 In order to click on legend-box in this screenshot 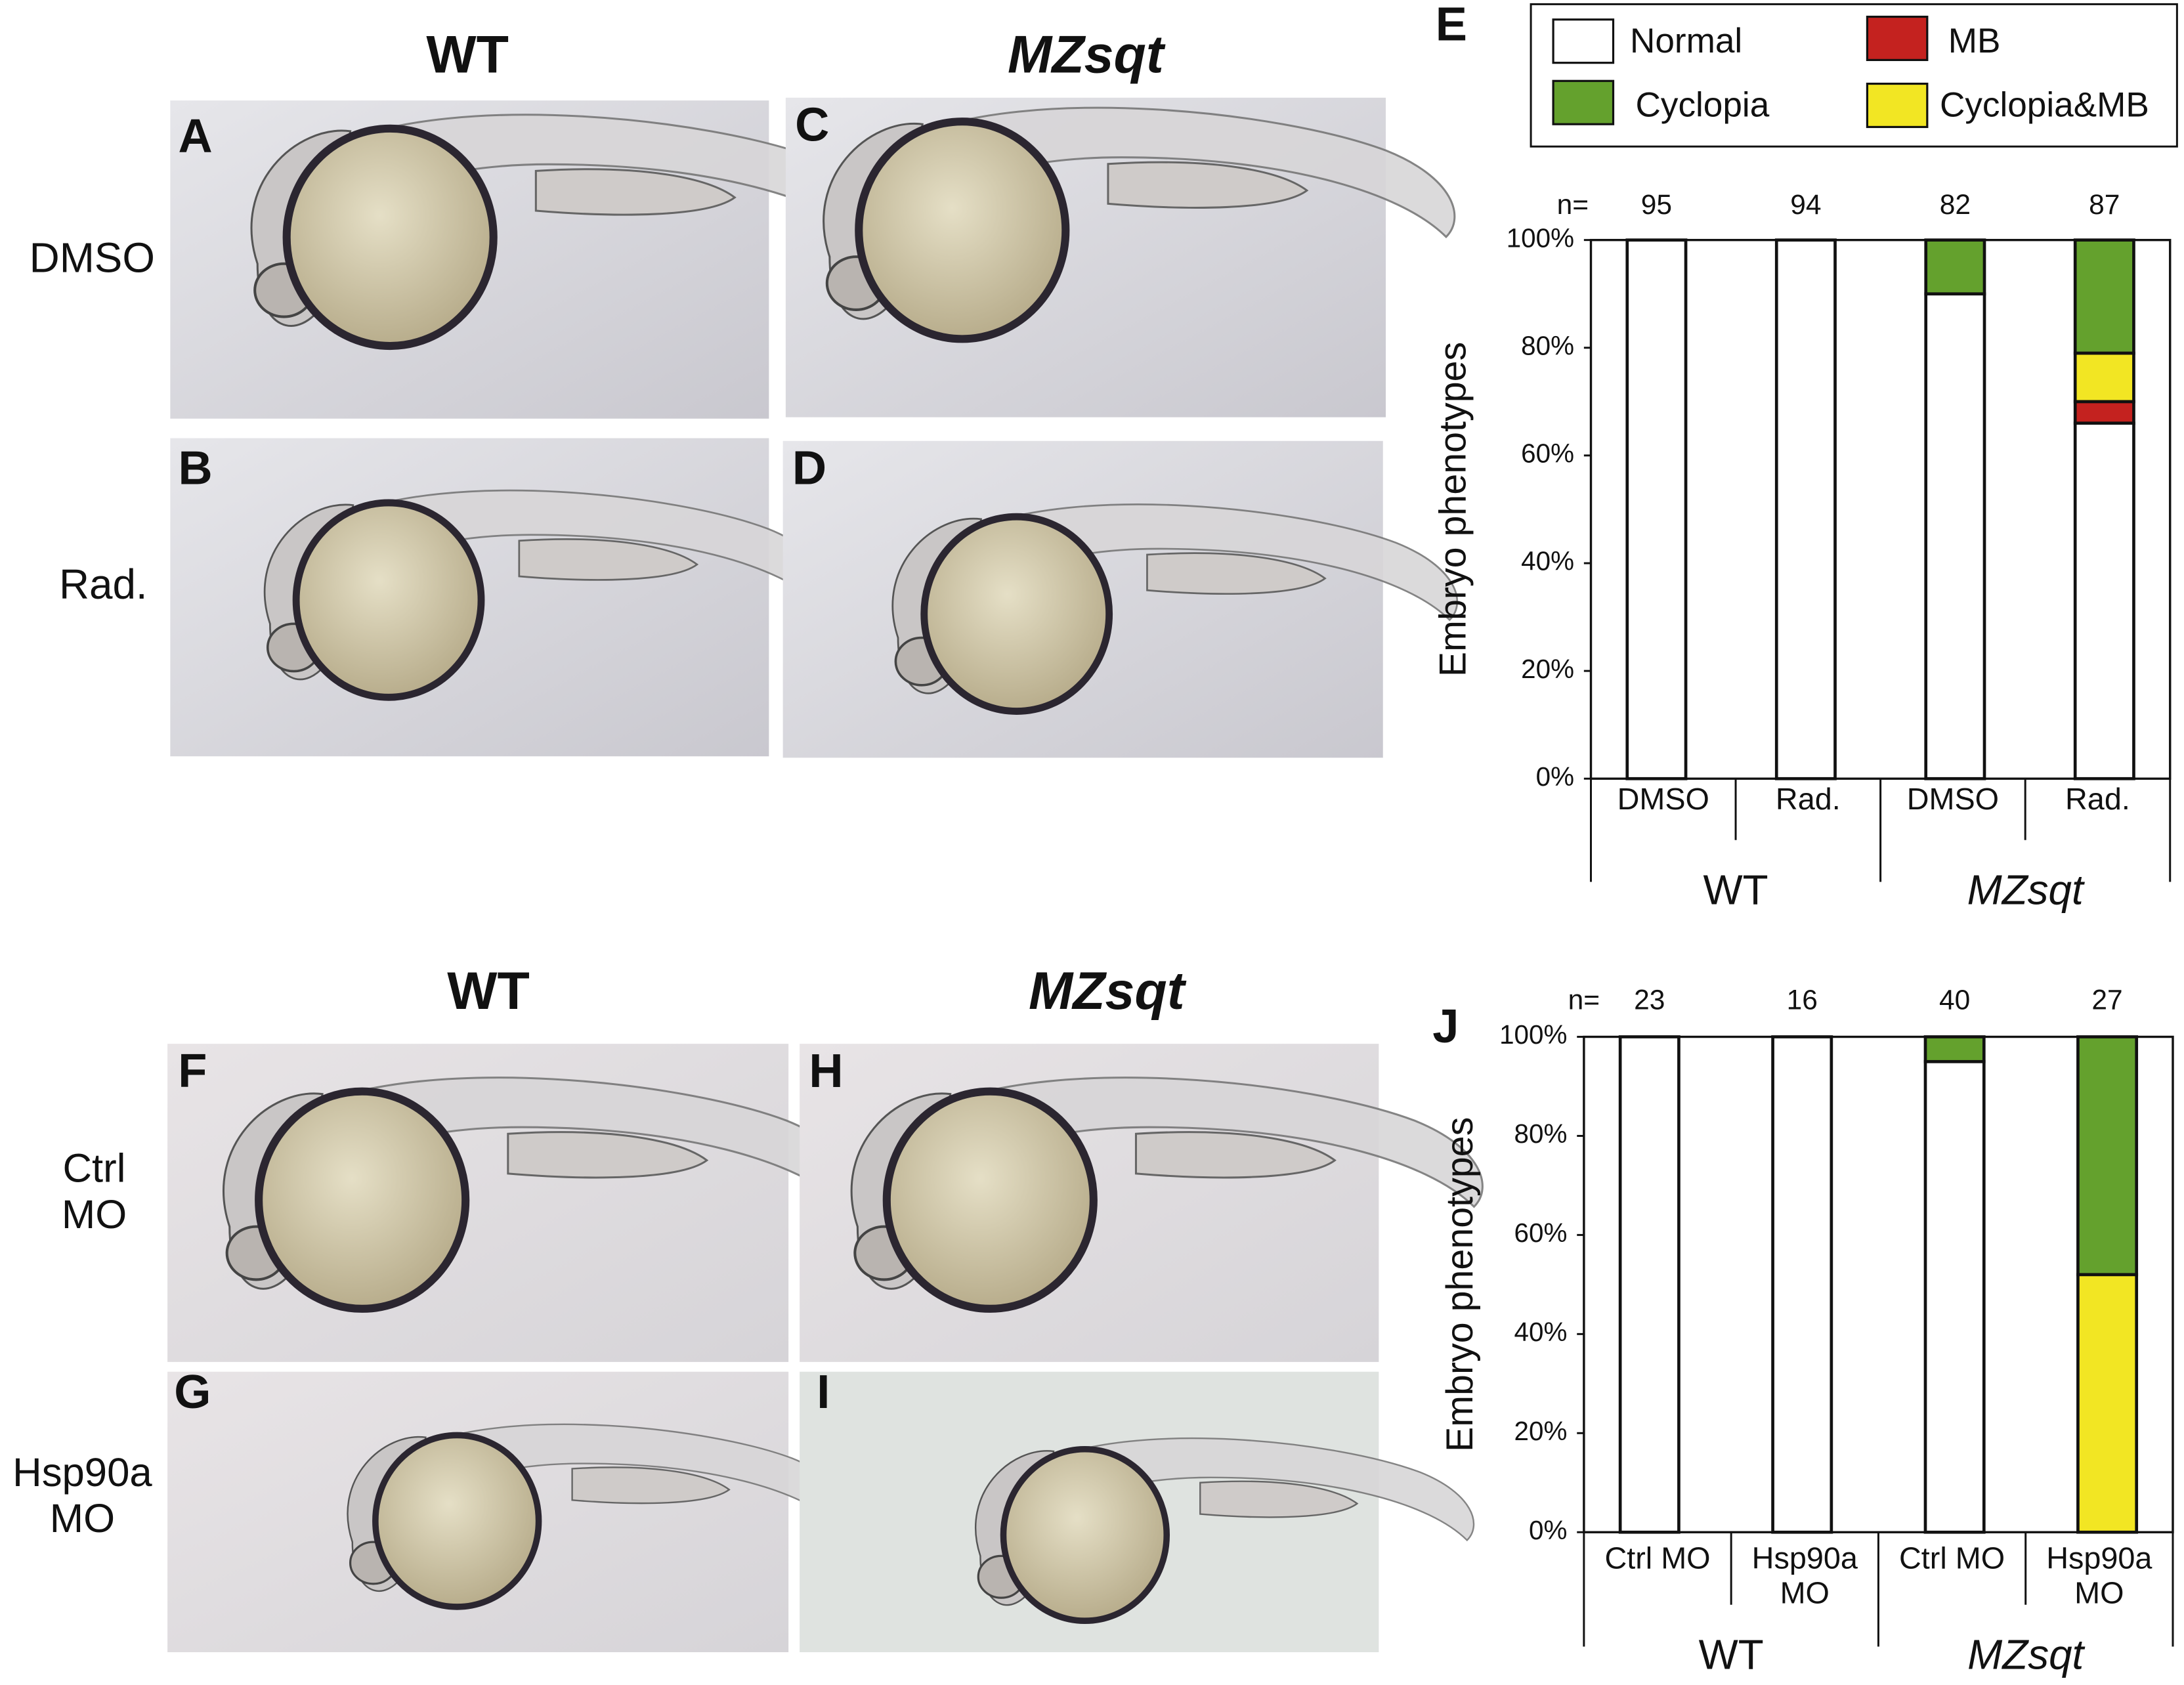, I will do `click(1854, 75)`.